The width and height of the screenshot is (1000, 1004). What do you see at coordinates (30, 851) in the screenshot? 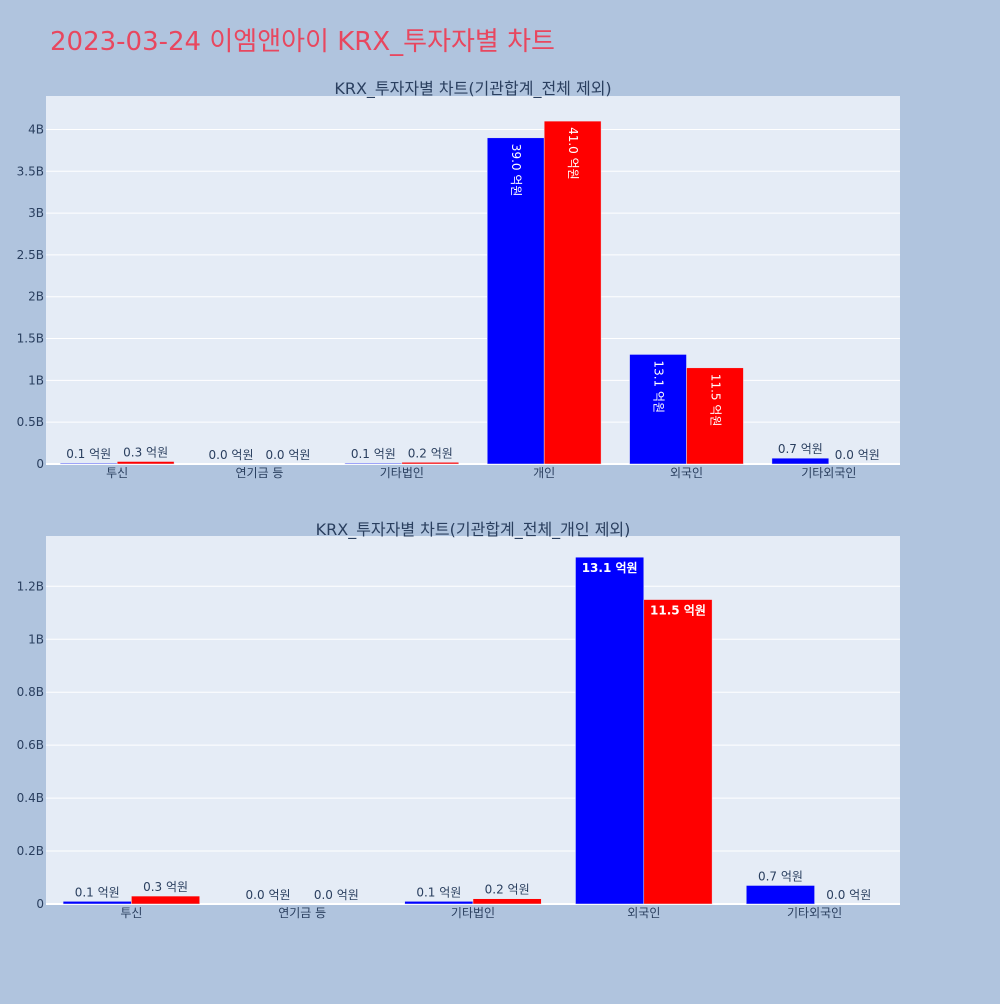
I see `y-tick-label: 0.2B` at bounding box center [30, 851].